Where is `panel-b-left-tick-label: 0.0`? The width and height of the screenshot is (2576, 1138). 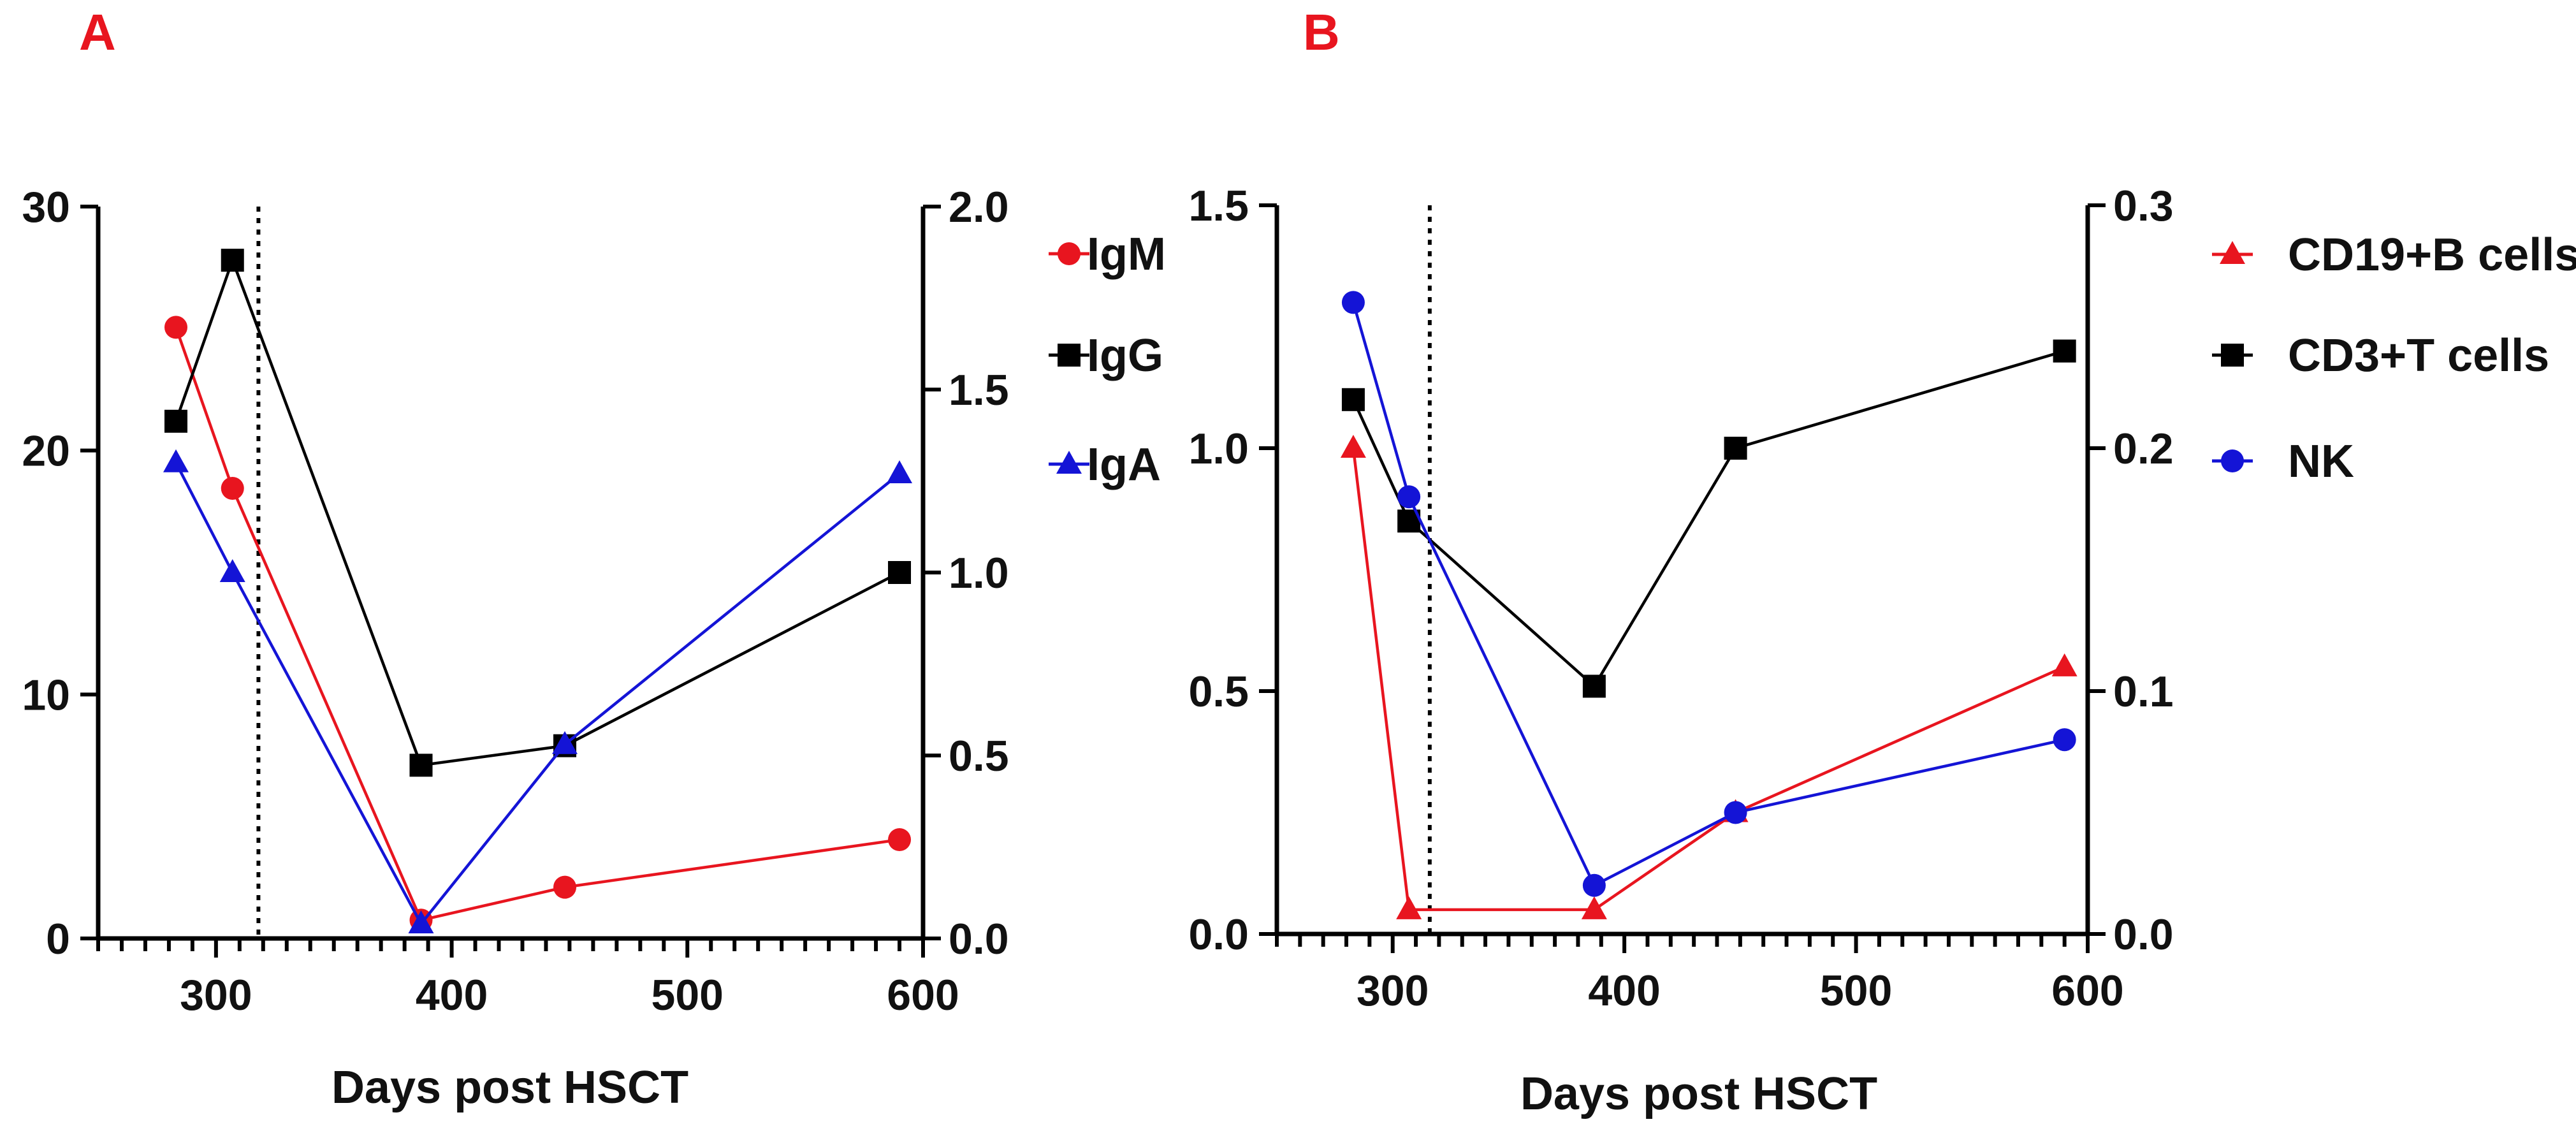 panel-b-left-tick-label: 0.0 is located at coordinates (1218, 934).